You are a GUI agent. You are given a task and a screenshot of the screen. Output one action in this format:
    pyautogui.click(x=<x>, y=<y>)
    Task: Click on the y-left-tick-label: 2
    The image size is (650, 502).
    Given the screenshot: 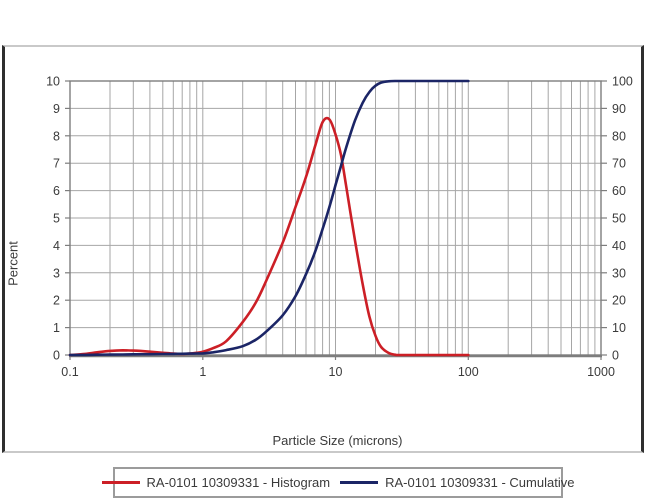 What is the action you would take?
    pyautogui.click(x=56, y=301)
    